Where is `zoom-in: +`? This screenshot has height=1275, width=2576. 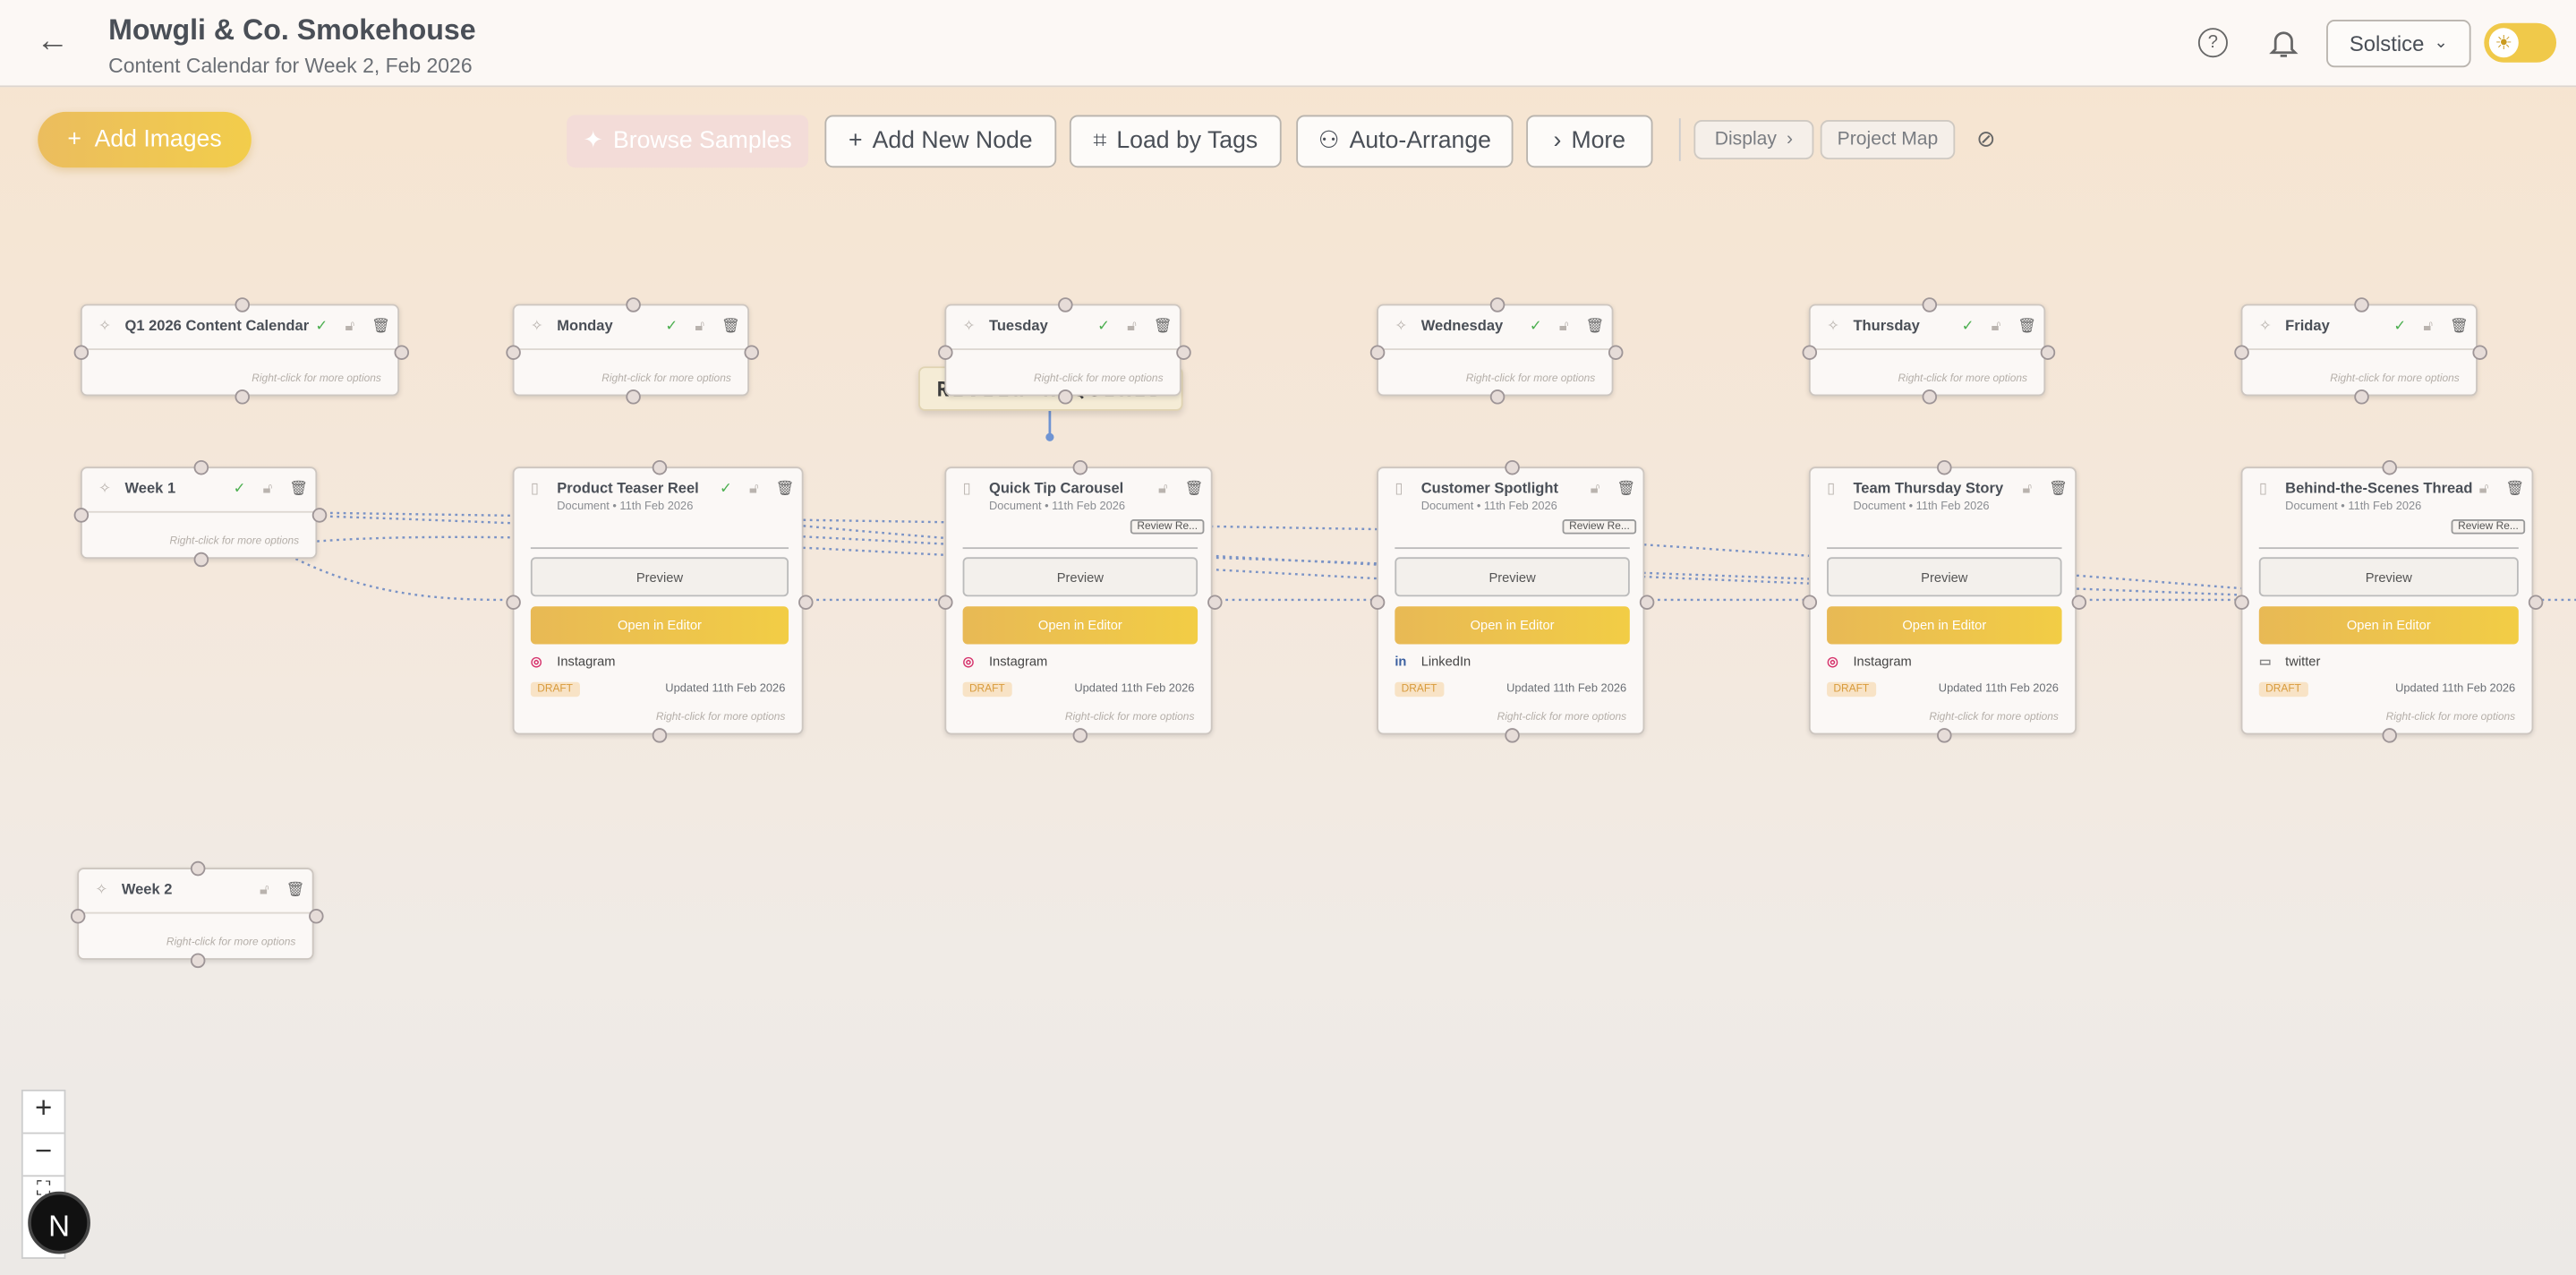 zoom-in: + is located at coordinates (43, 1112).